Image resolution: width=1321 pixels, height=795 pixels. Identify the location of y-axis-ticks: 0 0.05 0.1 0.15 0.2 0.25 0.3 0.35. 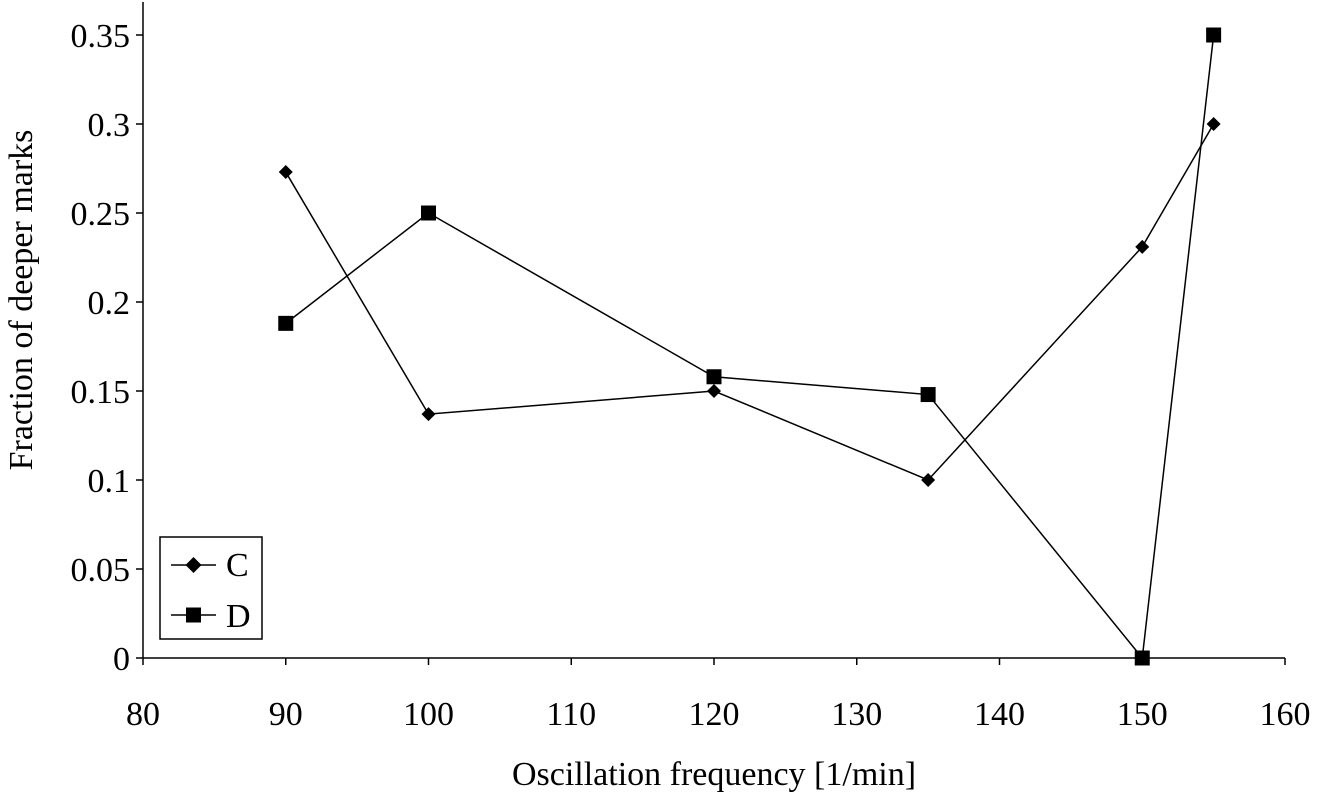
(107, 348).